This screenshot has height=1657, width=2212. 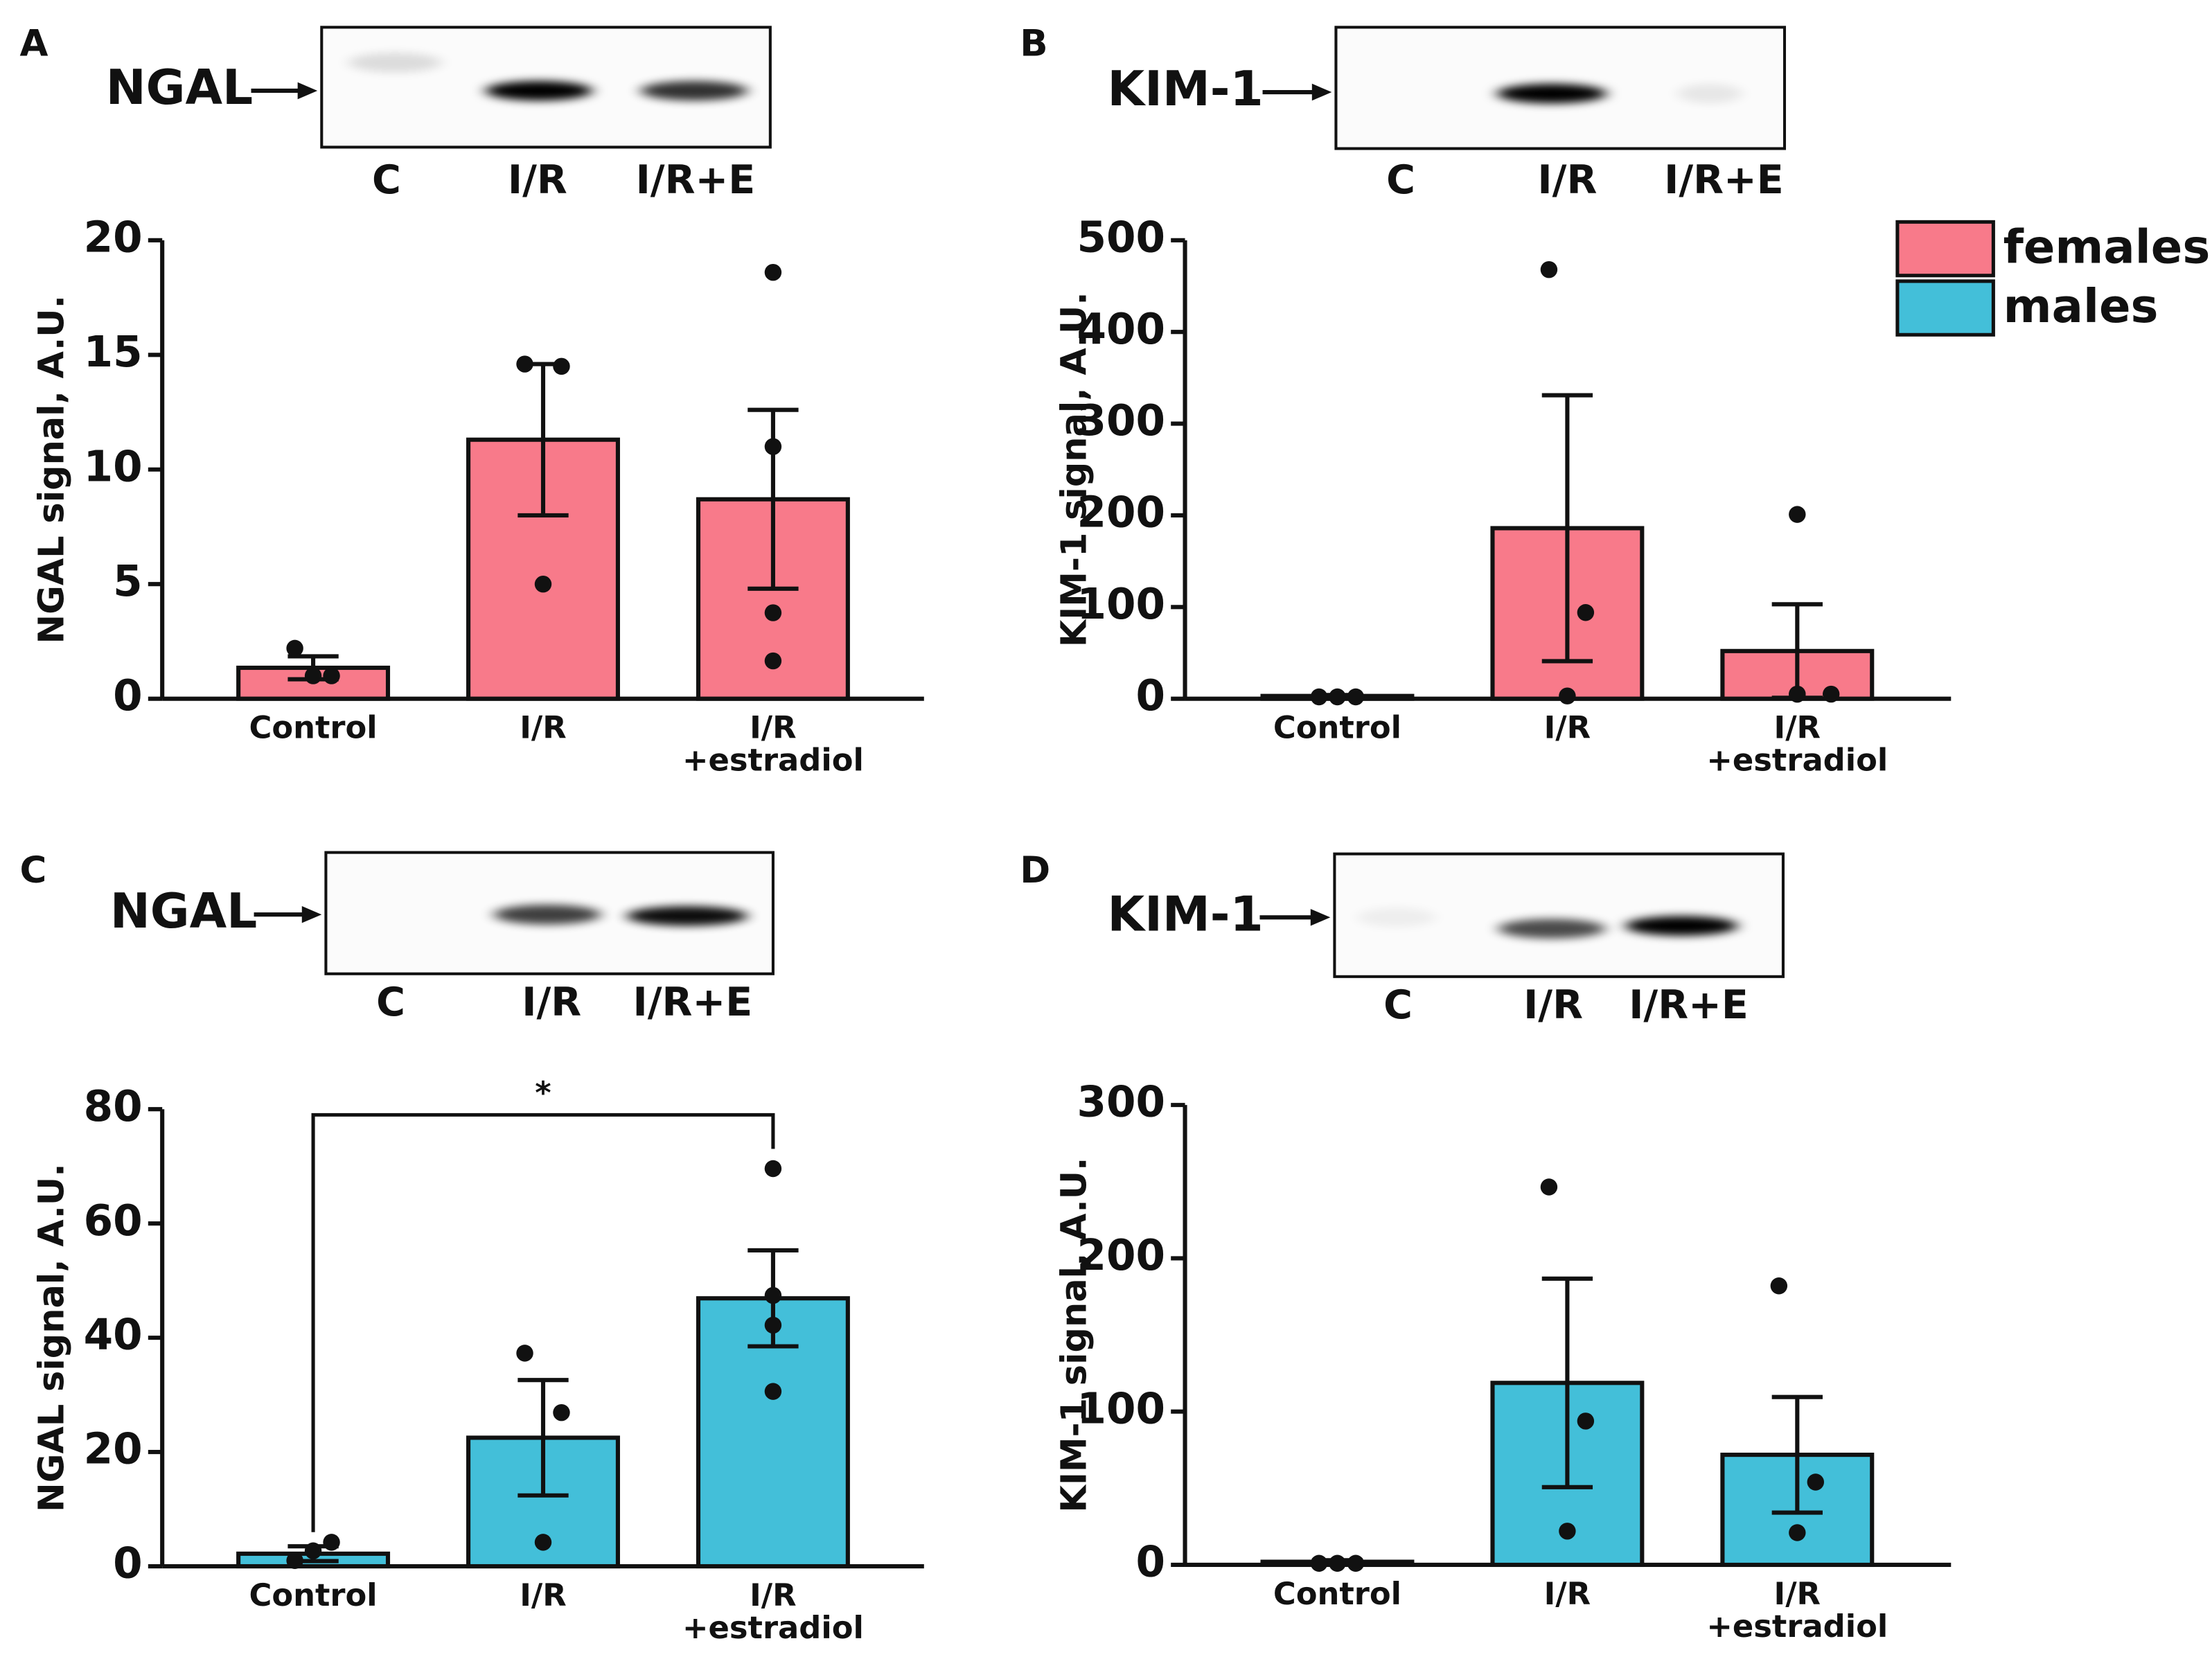 What do you see at coordinates (113, 1221) in the screenshot?
I see `y-tick-label: 60` at bounding box center [113, 1221].